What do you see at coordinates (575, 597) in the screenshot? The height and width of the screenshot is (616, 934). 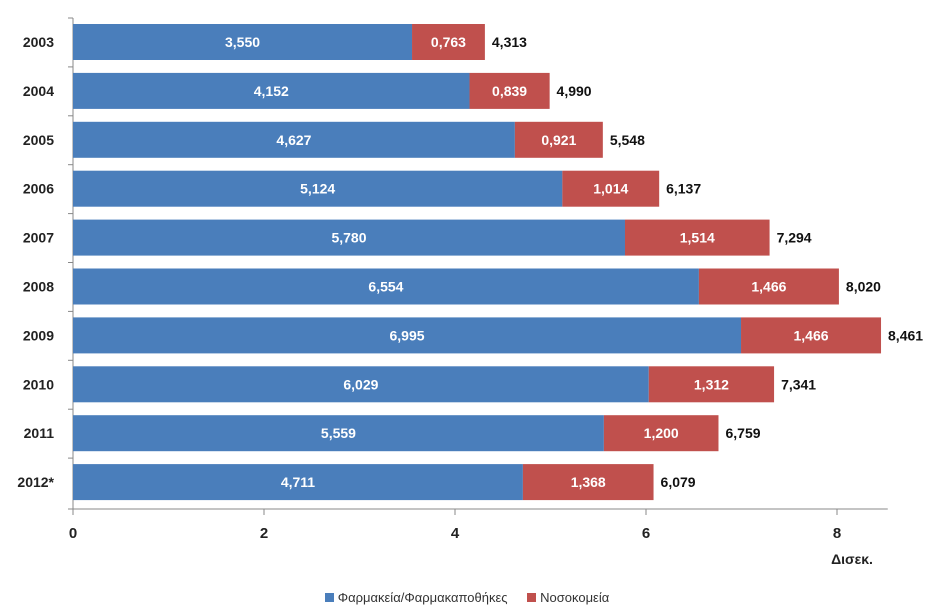 I see `legend-label-hospitals: Νοσοκομεία` at bounding box center [575, 597].